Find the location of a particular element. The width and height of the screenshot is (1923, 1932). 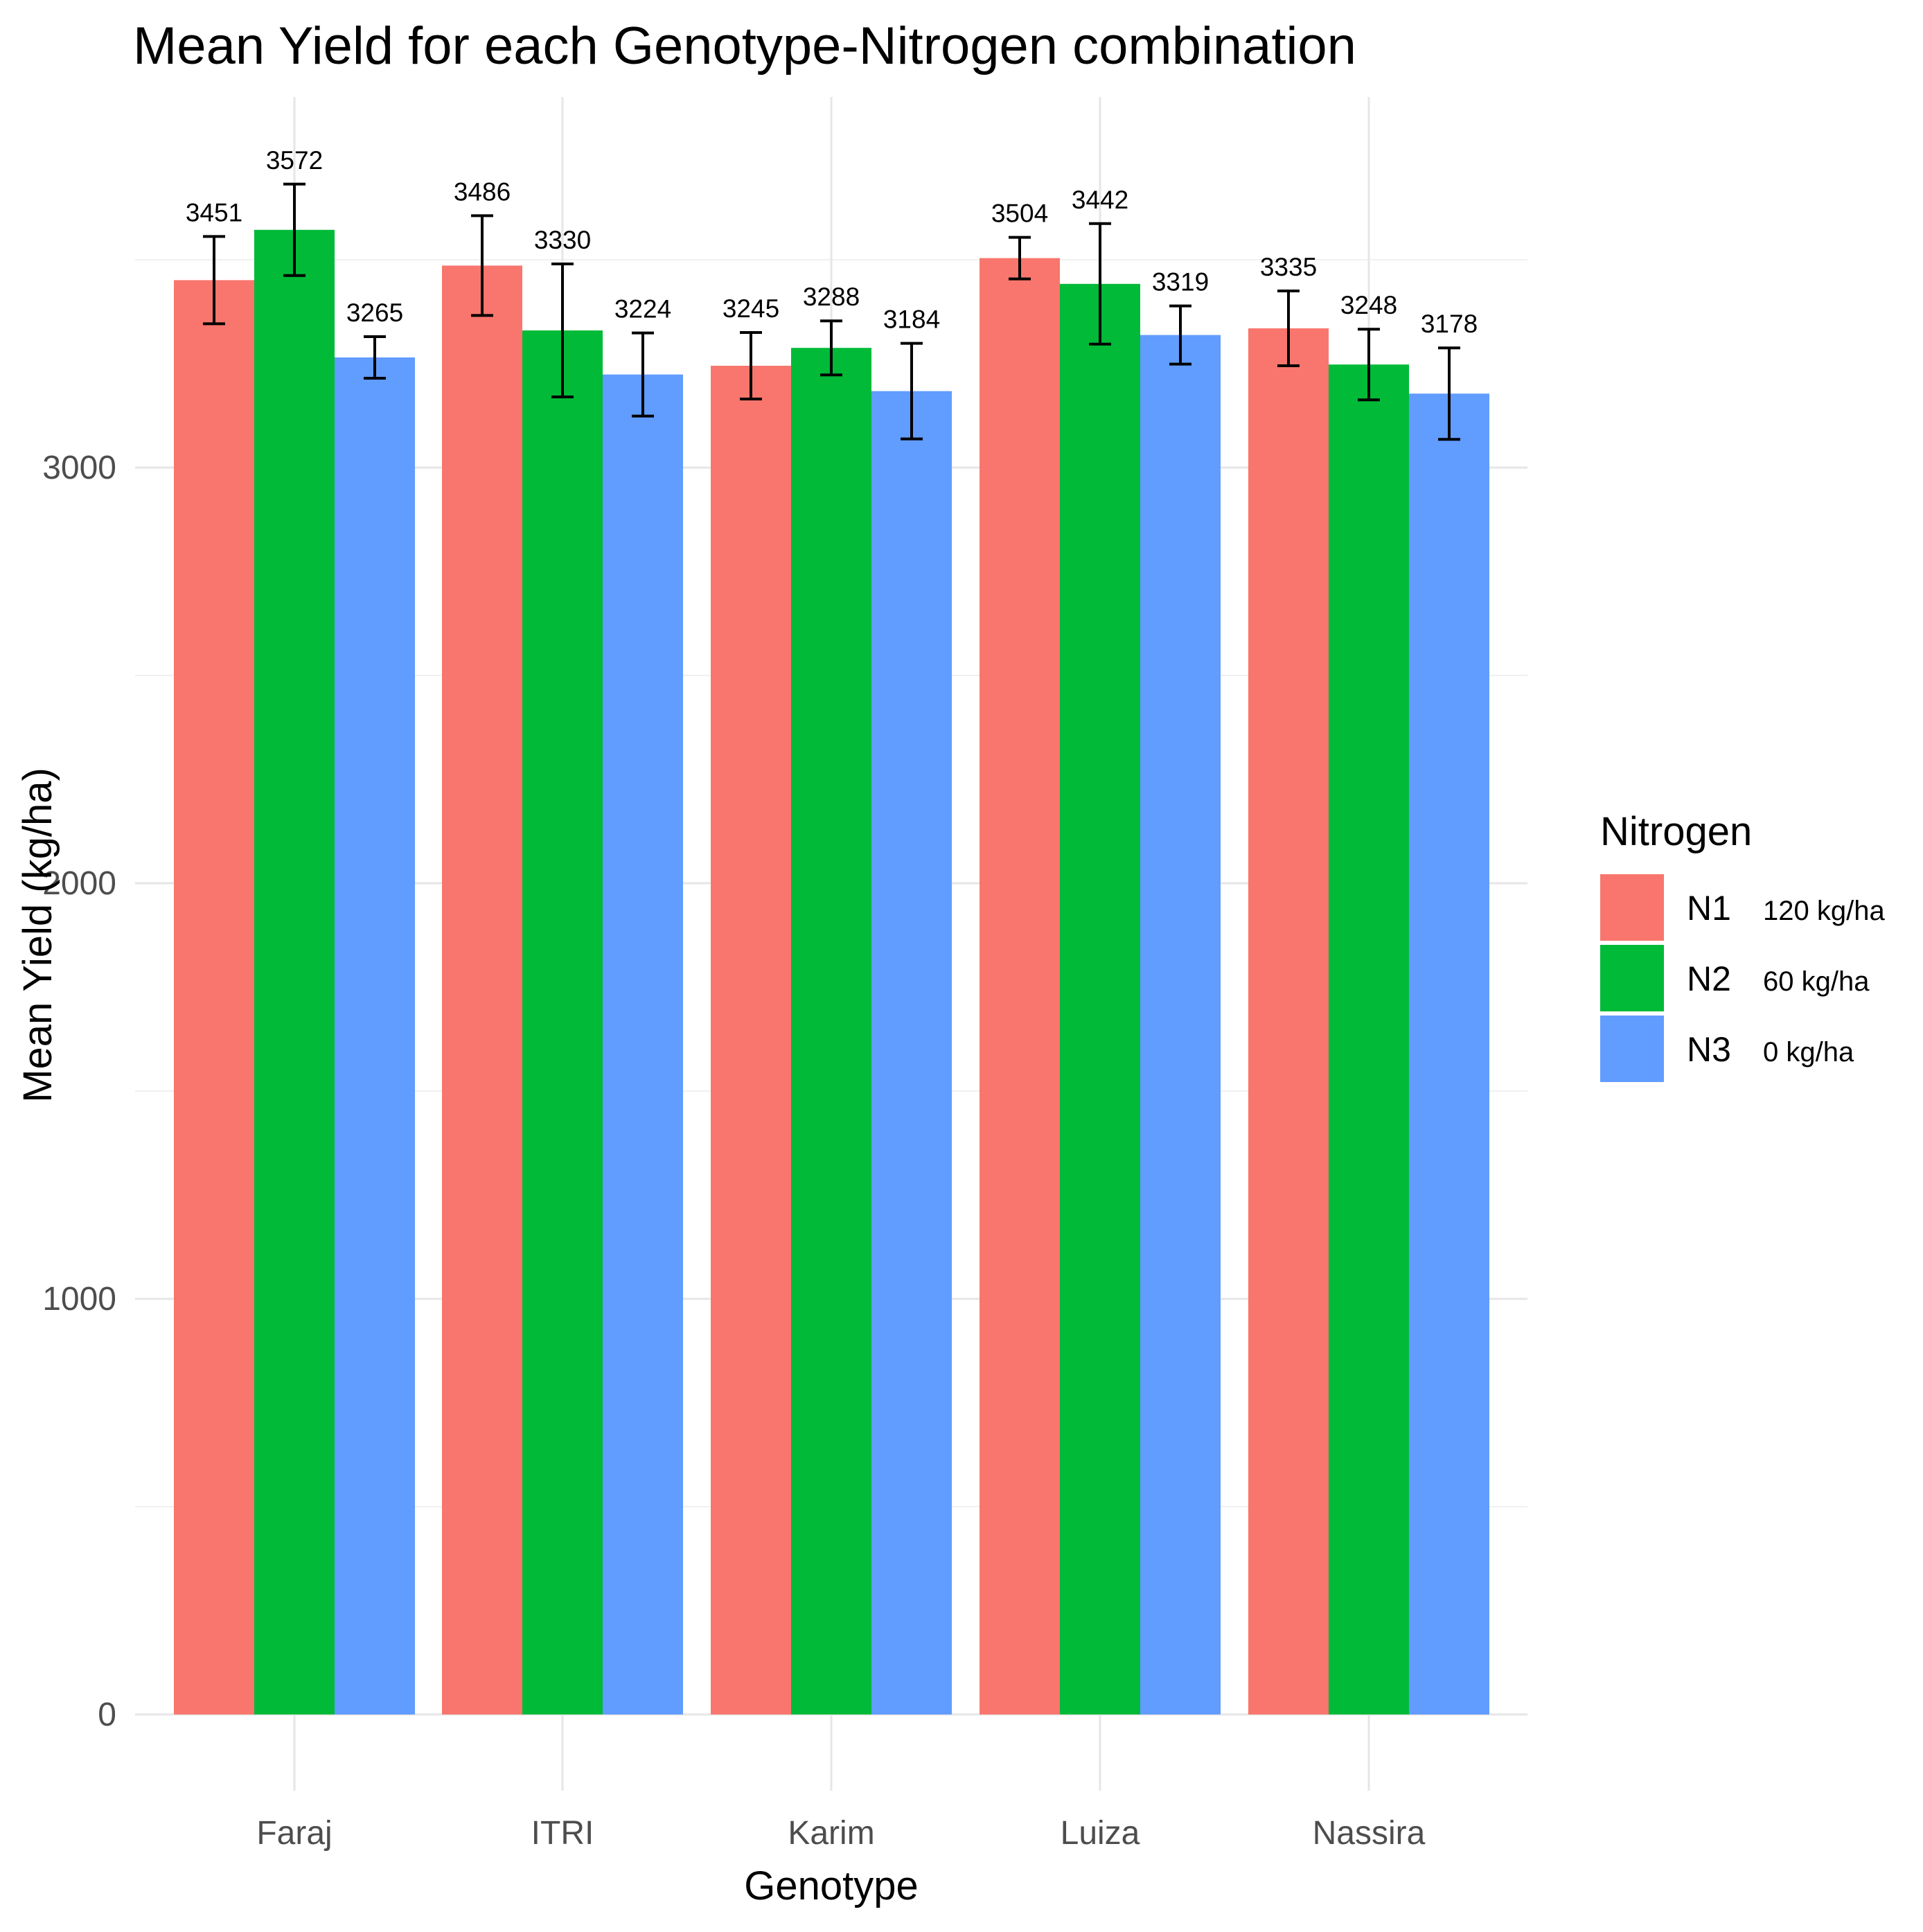

bar-N3-ITRI is located at coordinates (643, 1044).